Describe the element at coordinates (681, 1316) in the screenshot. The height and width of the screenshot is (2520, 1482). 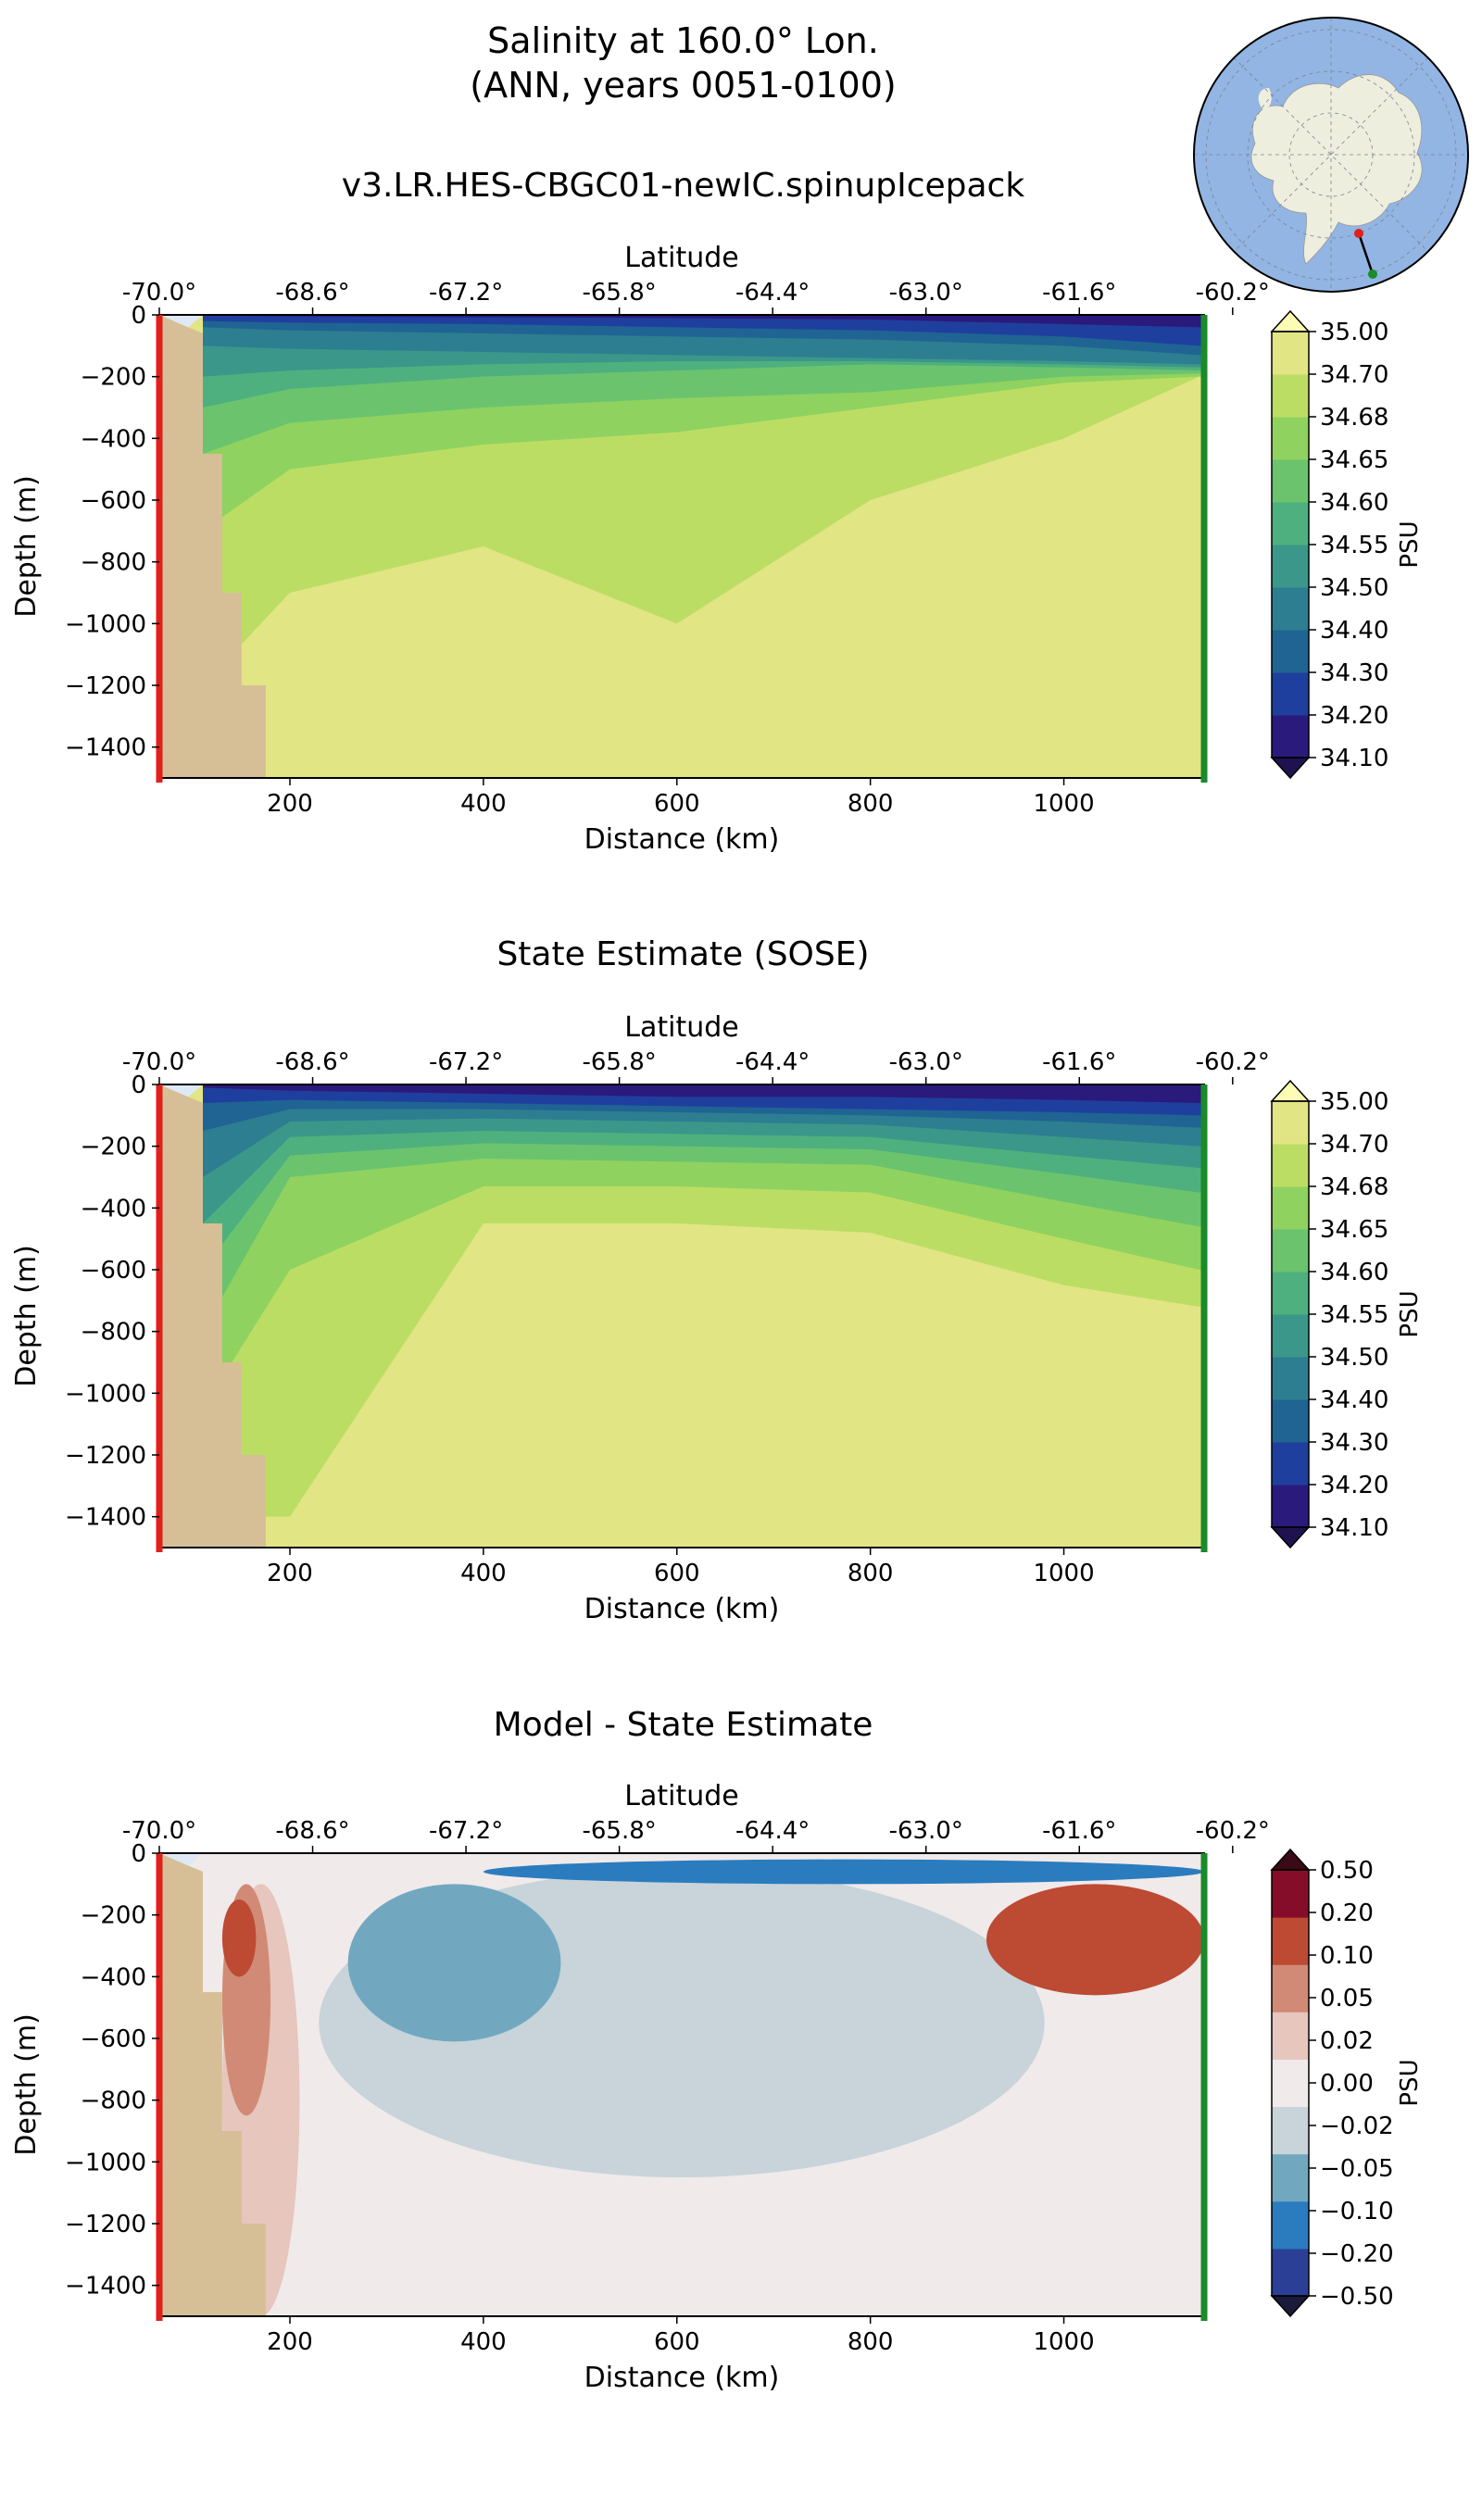
I see `panel-2-plot-area` at that location.